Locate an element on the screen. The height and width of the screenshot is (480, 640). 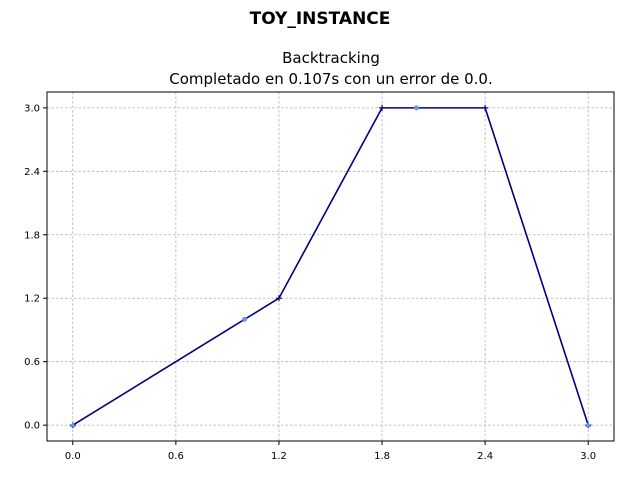
y-tick-label: 0.6 is located at coordinates (32, 362).